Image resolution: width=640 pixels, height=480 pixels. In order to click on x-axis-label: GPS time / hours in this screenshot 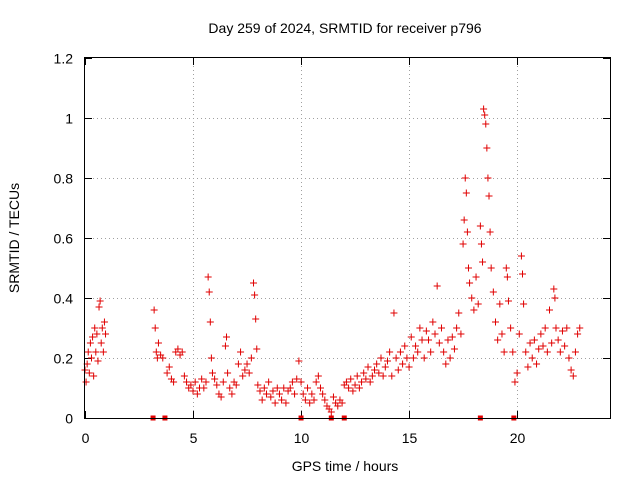, I will do `click(345, 466)`.